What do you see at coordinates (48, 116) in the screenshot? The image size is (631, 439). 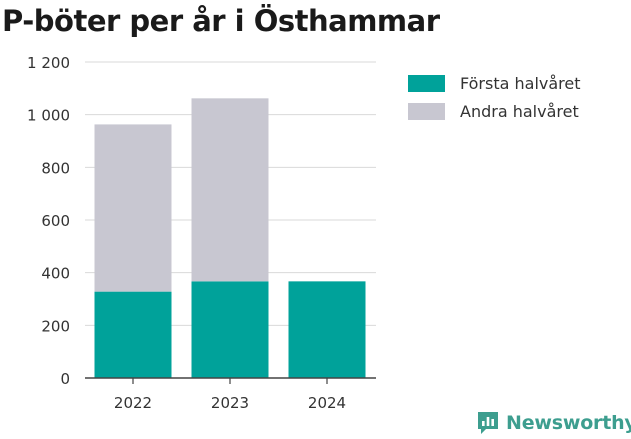 I see `y-tick-label: 1 000` at bounding box center [48, 116].